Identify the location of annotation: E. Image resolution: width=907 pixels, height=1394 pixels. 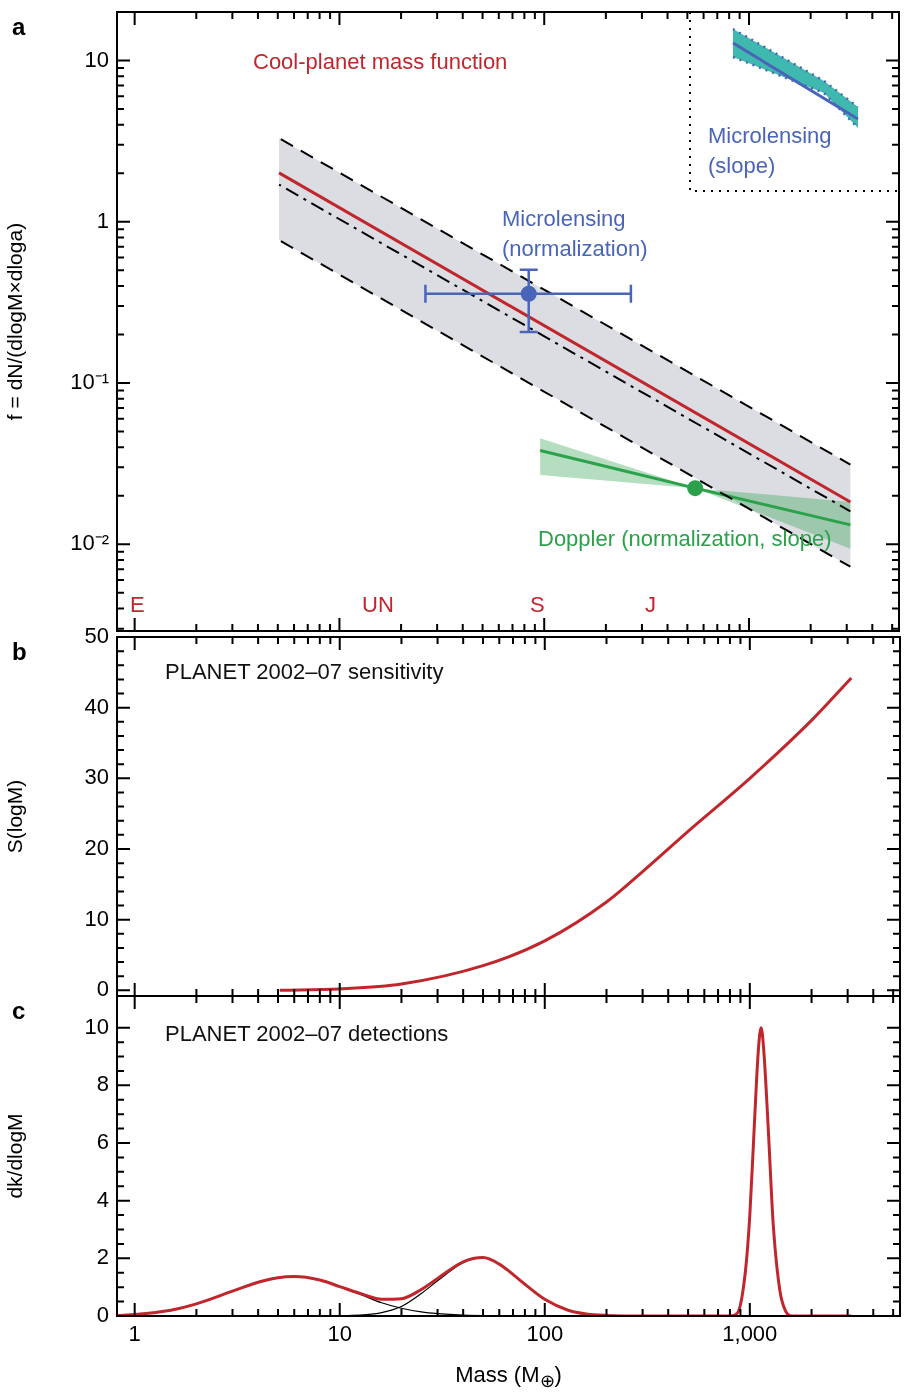
(137, 605).